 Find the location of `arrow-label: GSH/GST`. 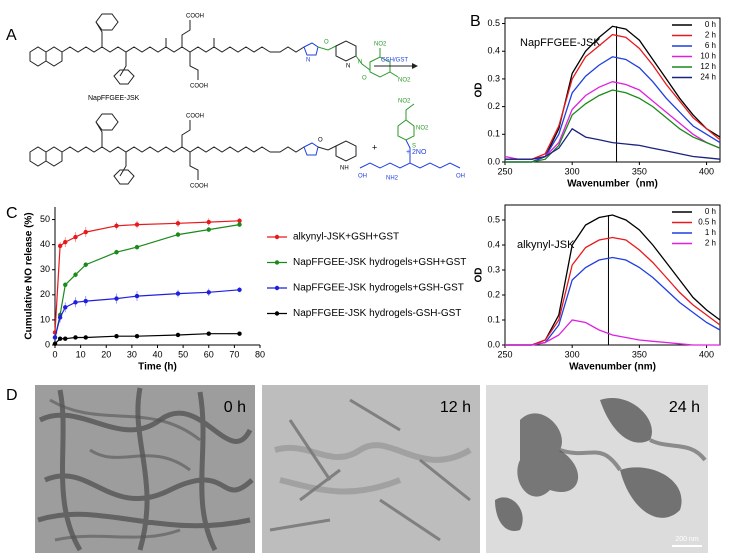

arrow-label: GSH/GST is located at coordinates (394, 61).